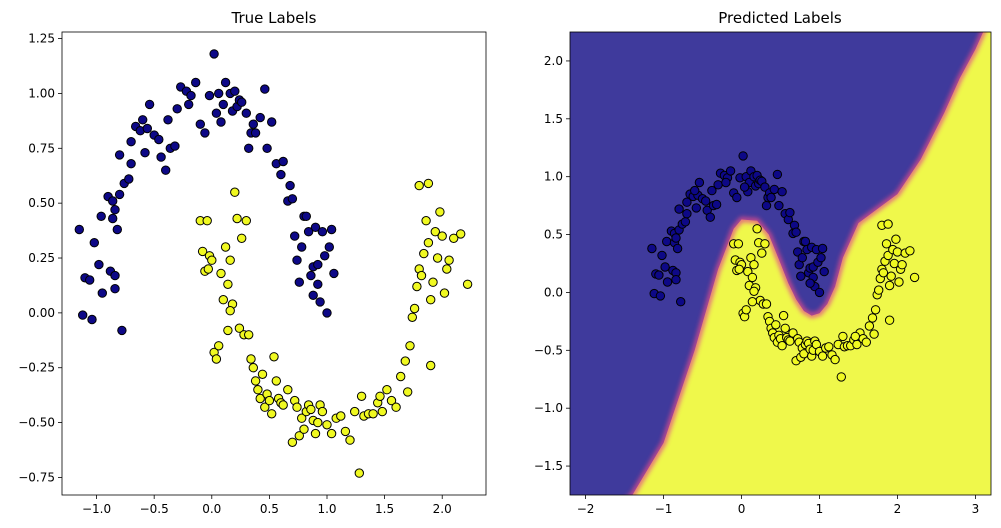 The height and width of the screenshot is (528, 1001). I want to click on x-tick-label: 3, so click(976, 509).